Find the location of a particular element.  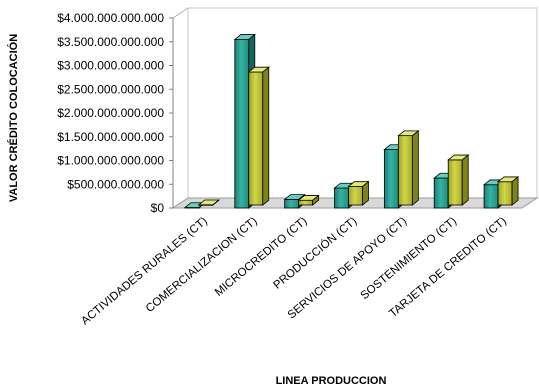

y-tick-label: $4.000.000.000.000 is located at coordinates (110, 18).